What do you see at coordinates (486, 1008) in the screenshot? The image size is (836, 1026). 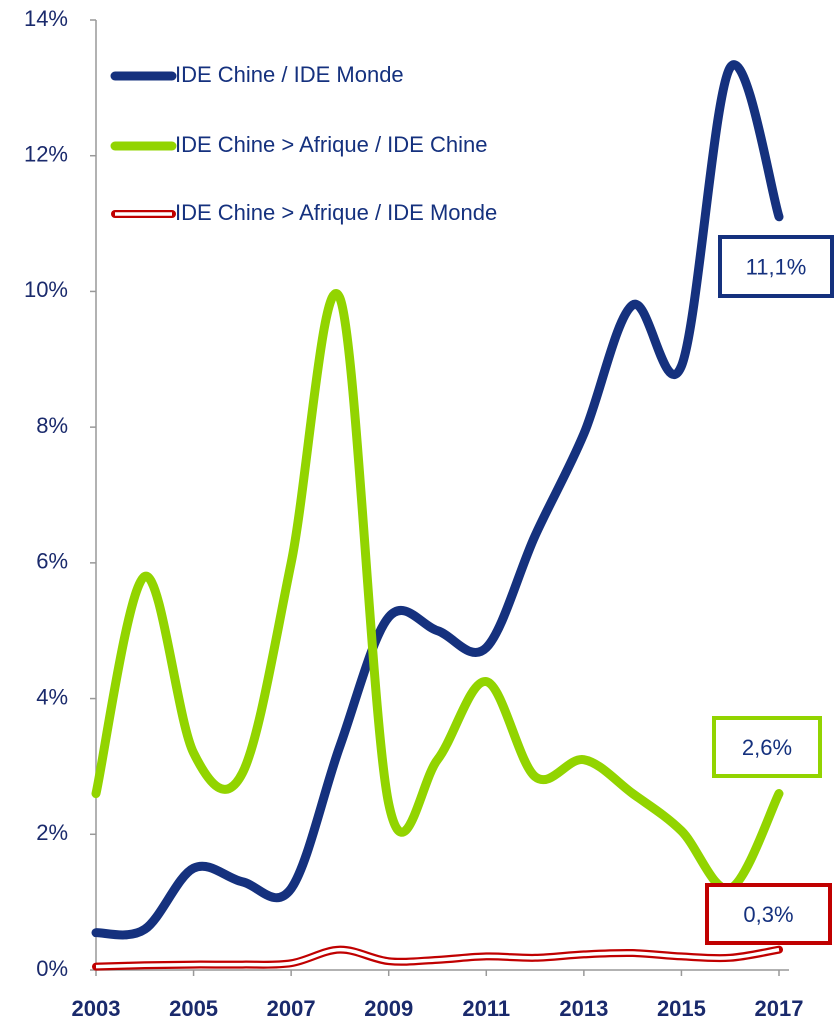 I see `x-tick-label: 2011` at bounding box center [486, 1008].